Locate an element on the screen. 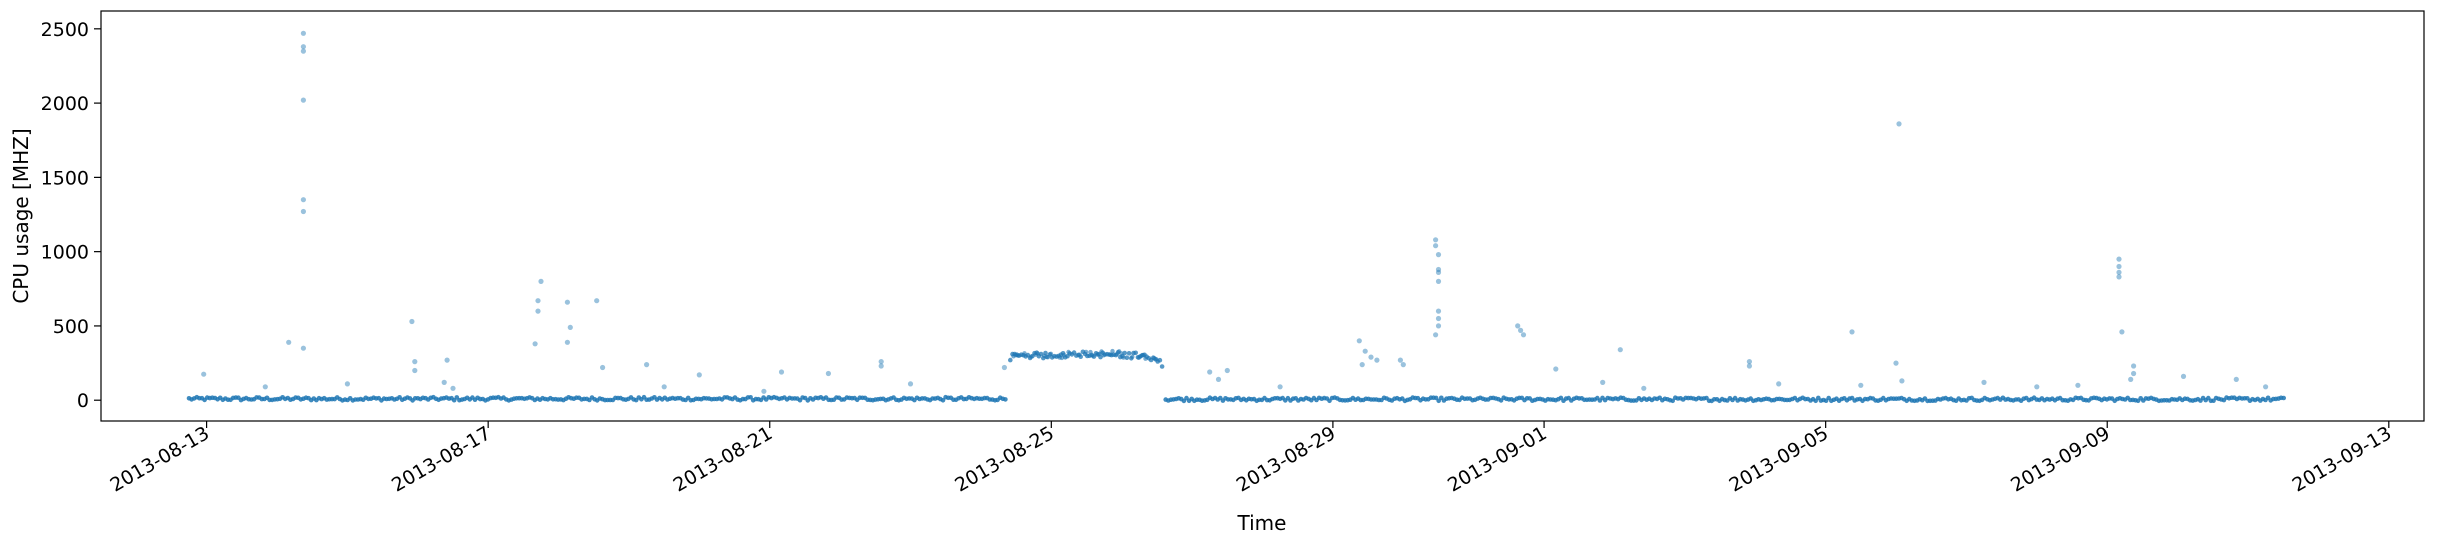 The image size is (2437, 544). y-tick-label: 500 is located at coordinates (71, 327).